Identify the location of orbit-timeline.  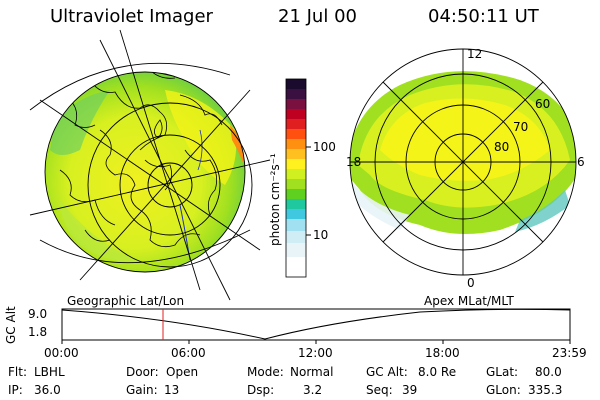
(316, 326).